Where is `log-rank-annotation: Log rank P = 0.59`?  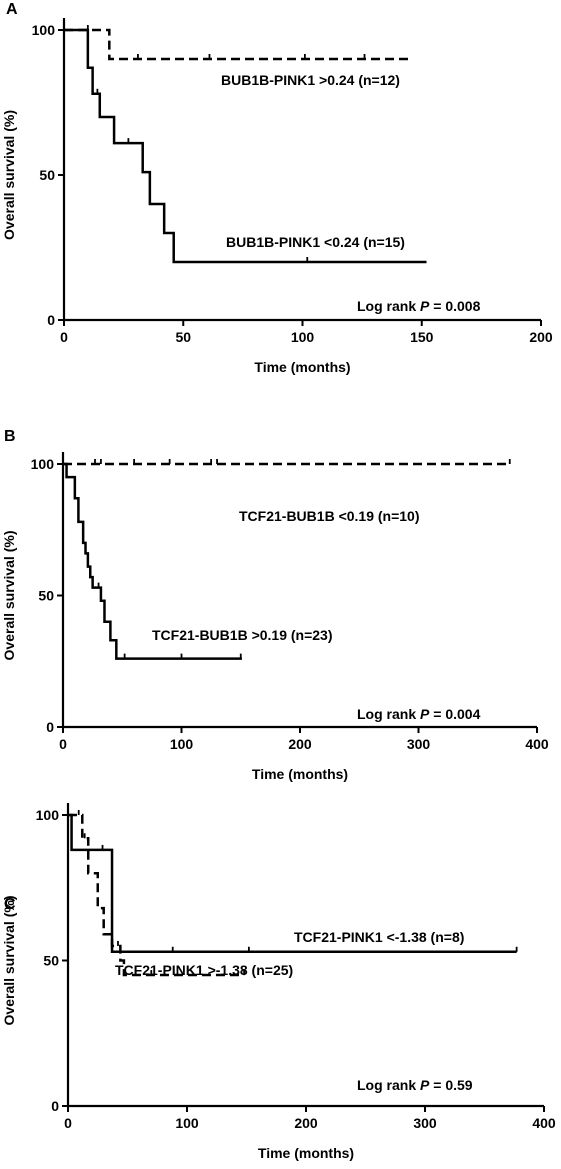
log-rank-annotation: Log rank P = 0.59 is located at coordinates (415, 1085).